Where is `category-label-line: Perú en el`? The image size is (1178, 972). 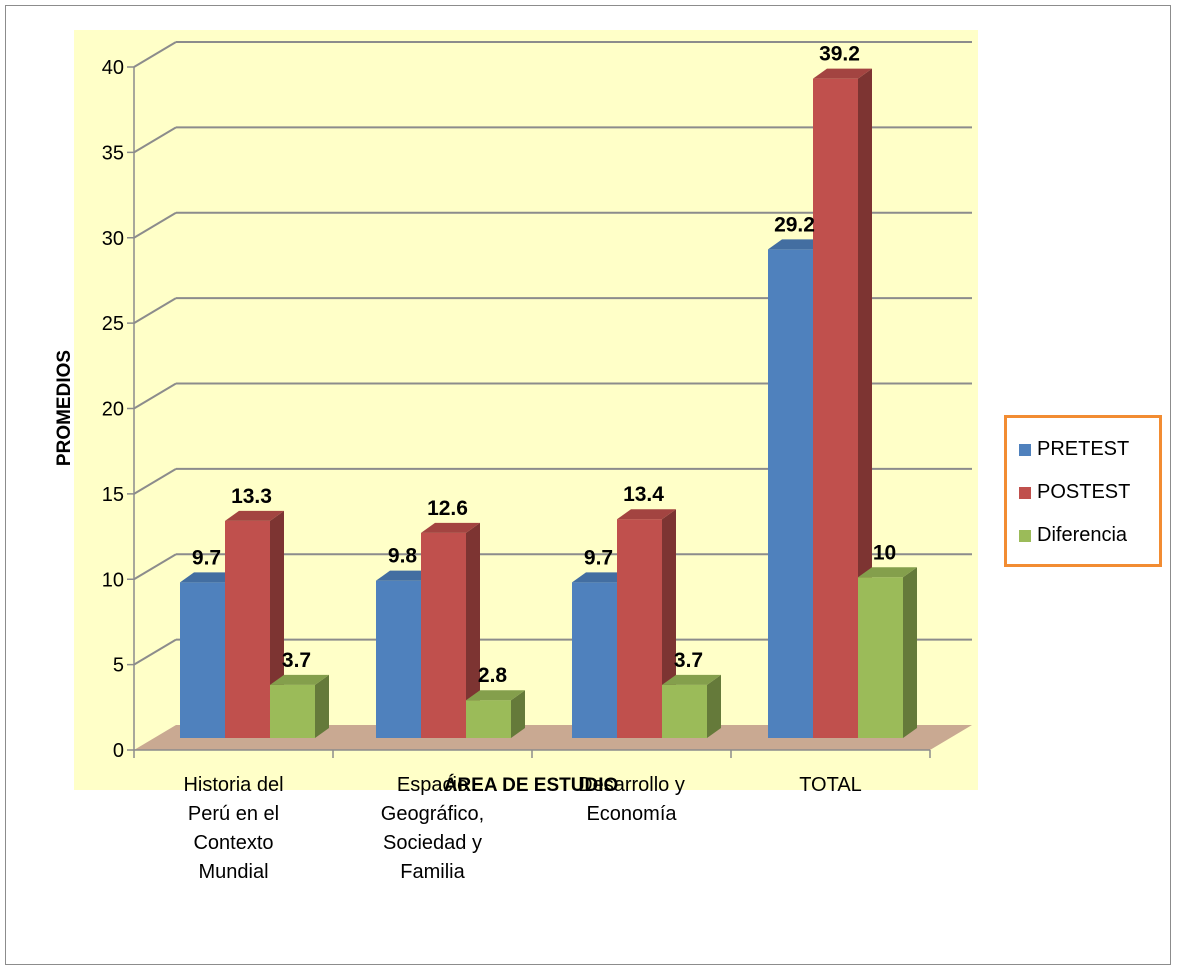 category-label-line: Perú en el is located at coordinates (233, 814).